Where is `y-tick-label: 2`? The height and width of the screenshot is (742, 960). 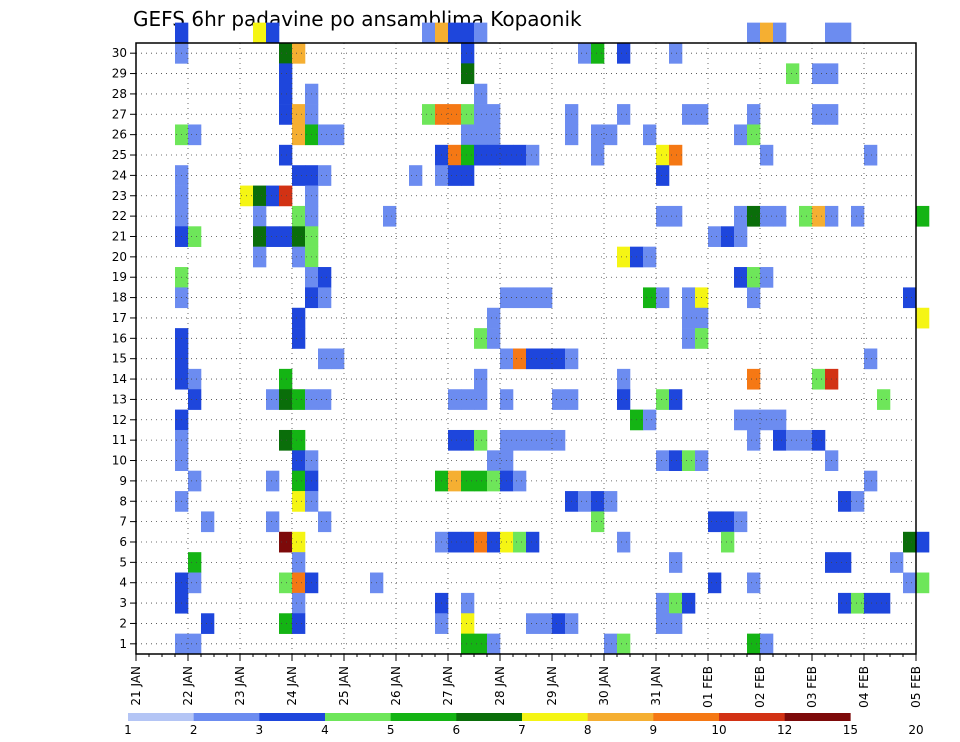
y-tick-label: 2 is located at coordinates (123, 623).